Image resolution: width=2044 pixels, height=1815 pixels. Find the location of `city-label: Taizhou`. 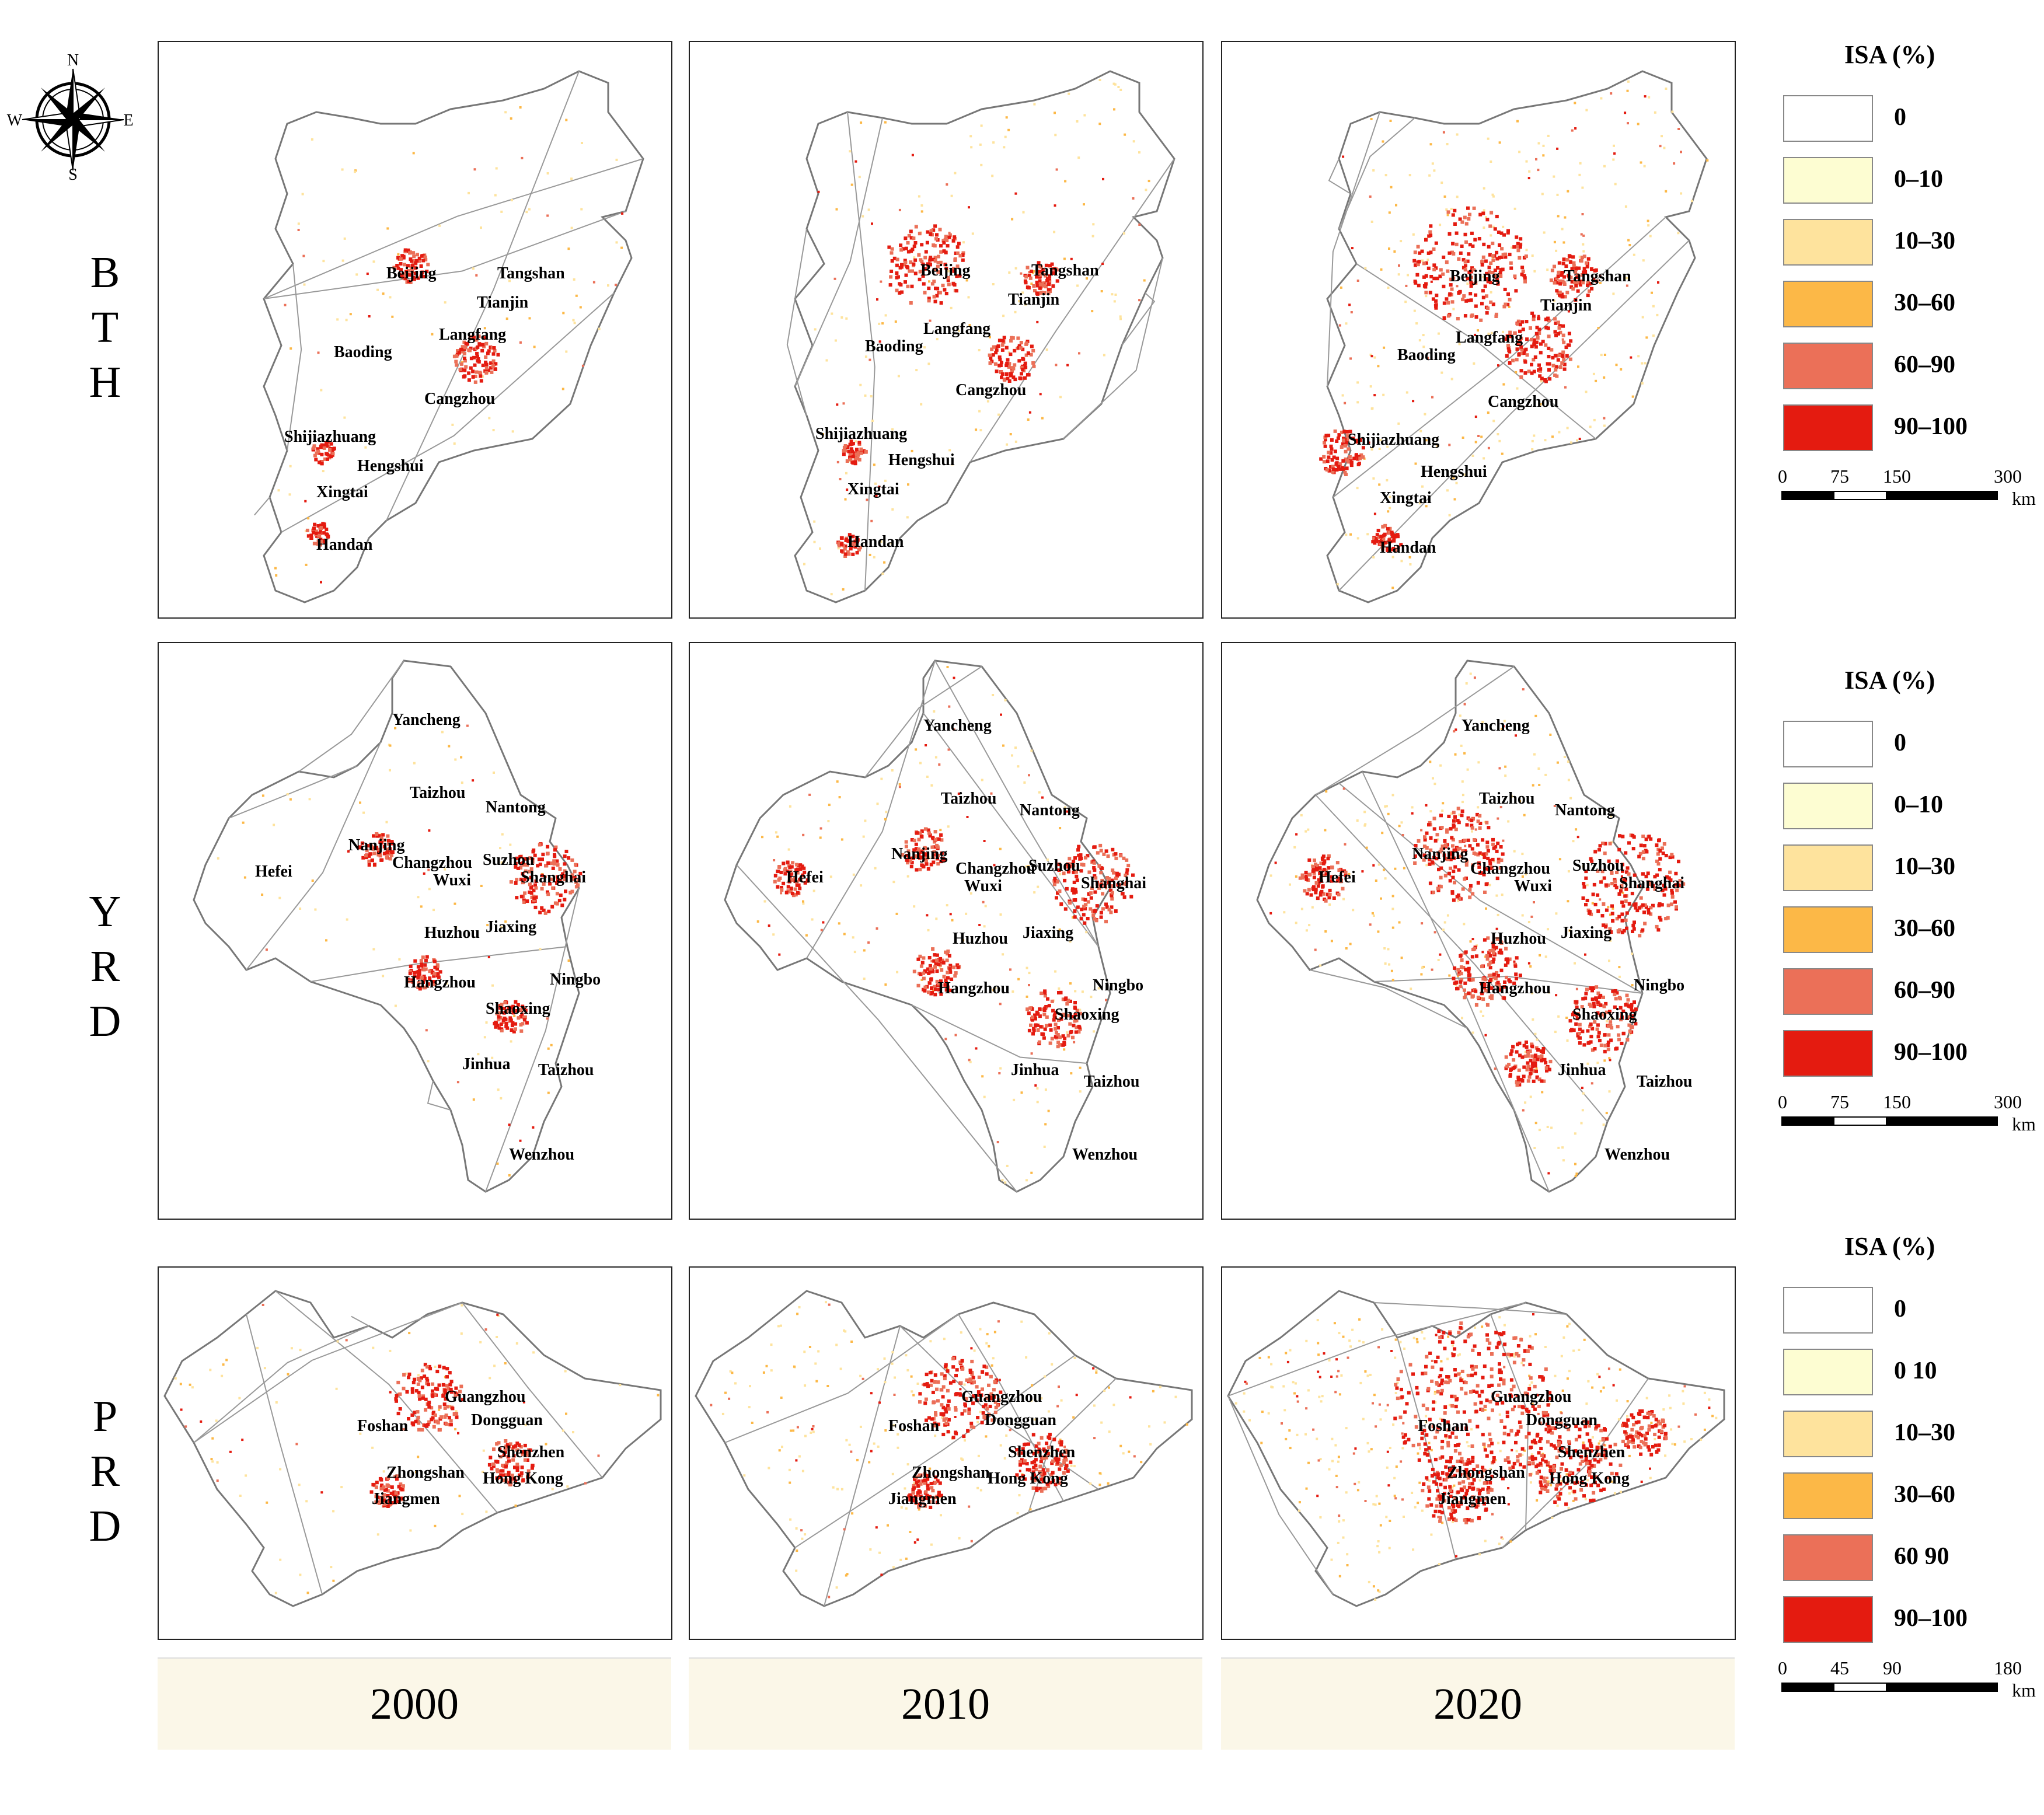

city-label: Taizhou is located at coordinates (437, 793).